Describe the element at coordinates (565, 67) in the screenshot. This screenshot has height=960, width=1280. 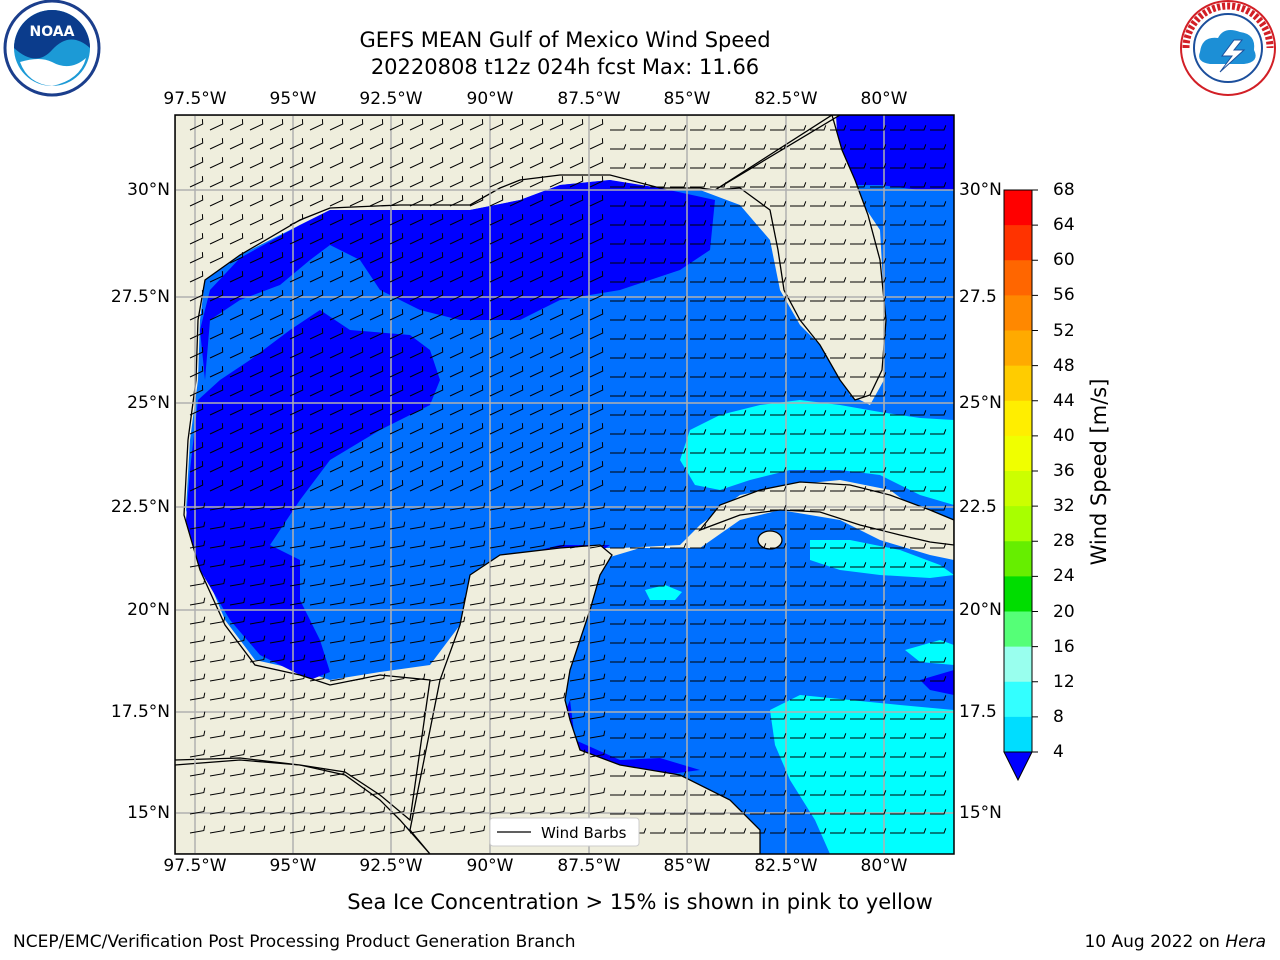
I see `chart-subtitle: 20220808 t12z 024h fcst Max: 11.66` at that location.